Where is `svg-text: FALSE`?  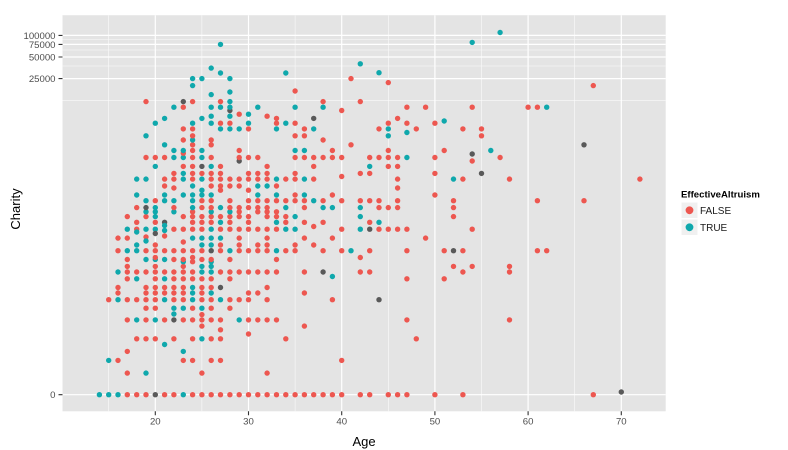
svg-text: FALSE is located at coordinates (715, 211).